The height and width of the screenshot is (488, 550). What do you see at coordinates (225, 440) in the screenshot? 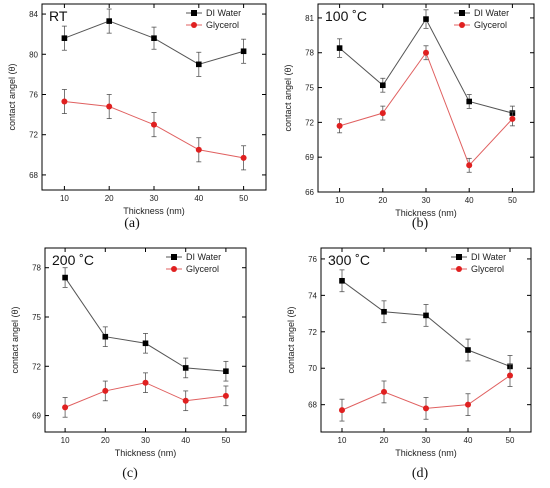
I see `x-tick-label: 50` at bounding box center [225, 440].